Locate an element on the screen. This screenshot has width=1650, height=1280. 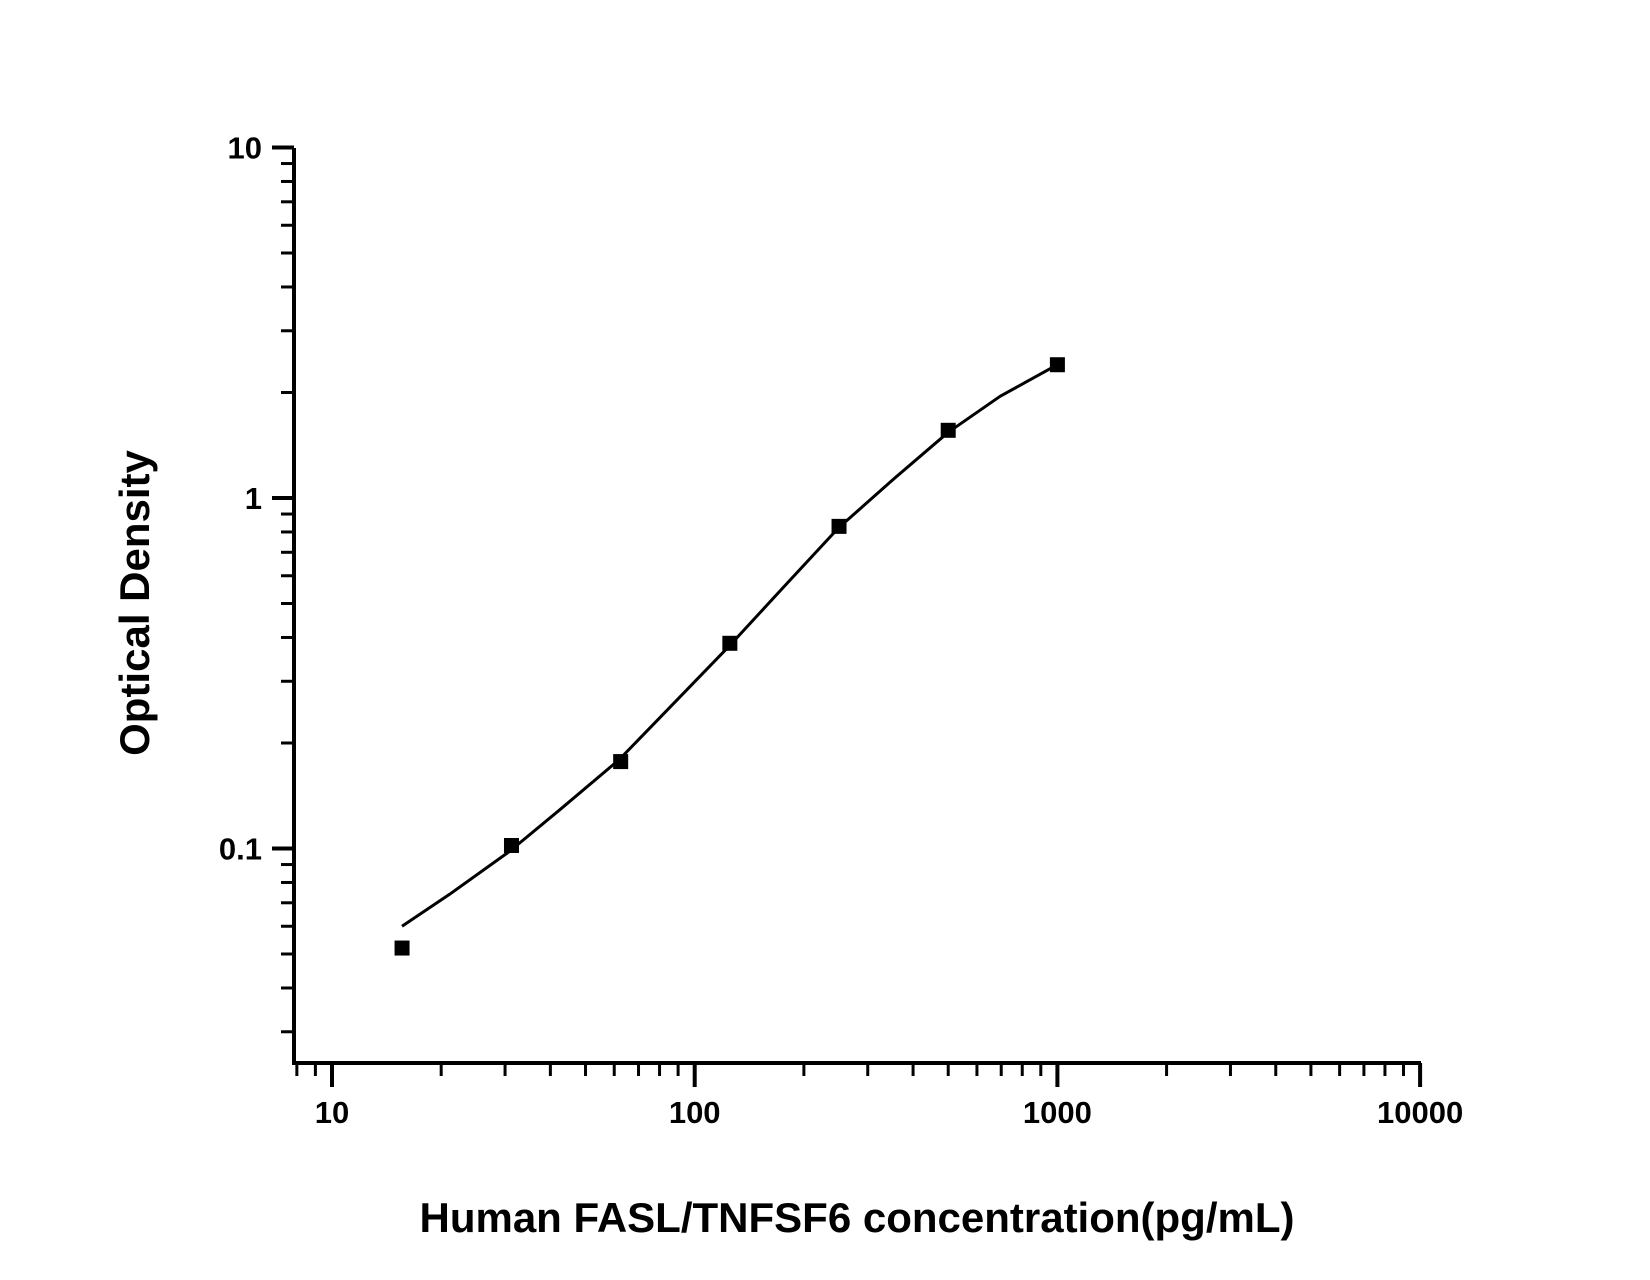
x-tick-label: 1000 is located at coordinates (1057, 1112).